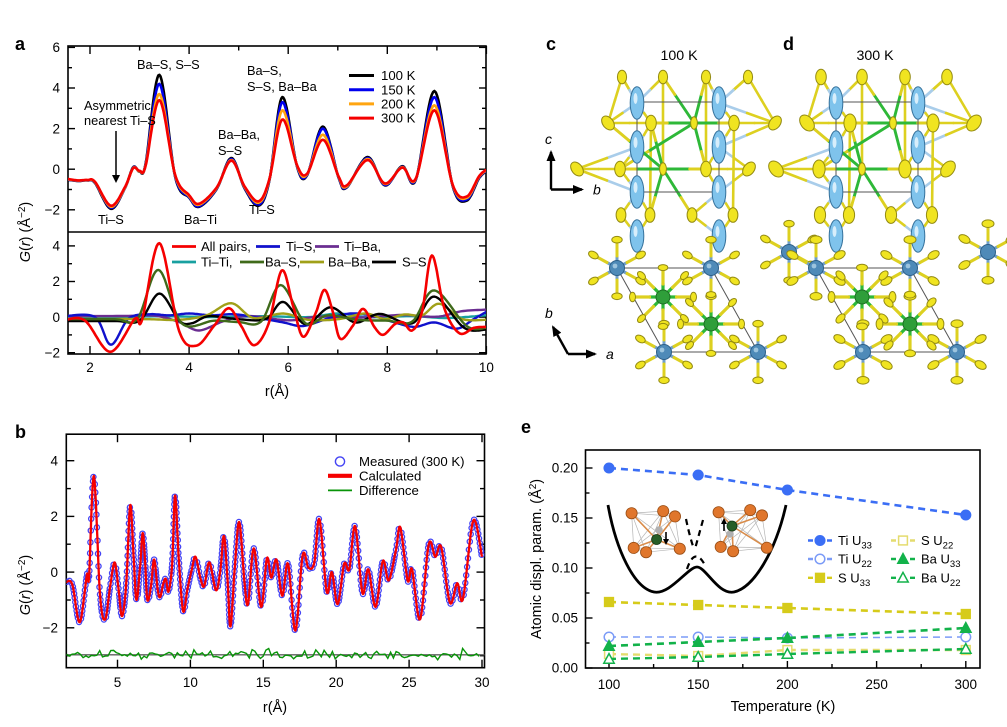 This screenshot has width=1007, height=727. What do you see at coordinates (398, 104) in the screenshot?
I see `svg-text: 200 K` at bounding box center [398, 104].